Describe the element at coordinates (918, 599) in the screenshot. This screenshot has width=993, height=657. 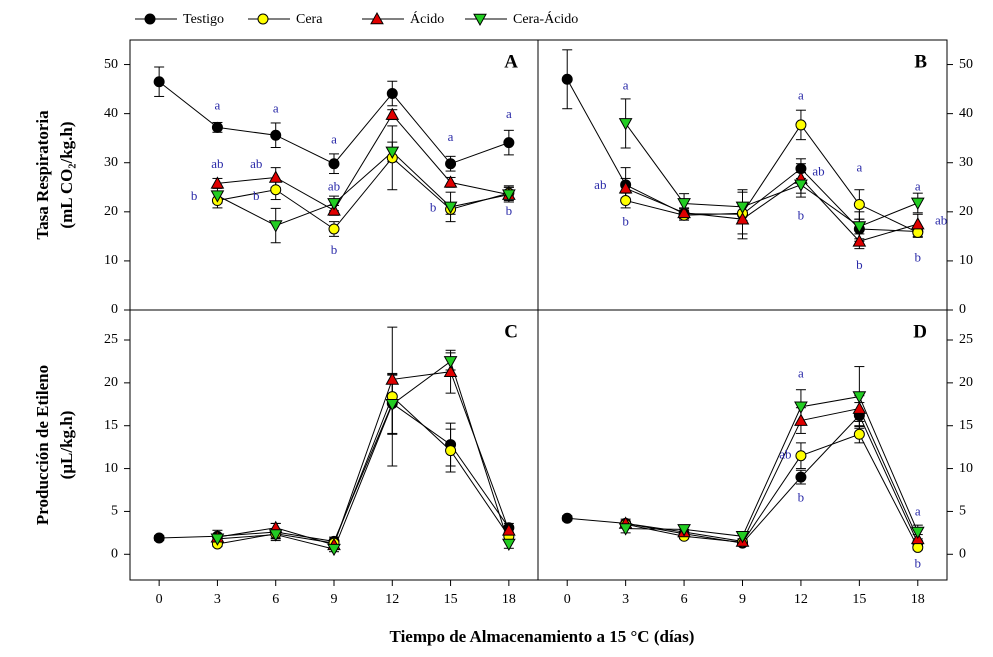
I see `x-tick-label: 18` at that location.